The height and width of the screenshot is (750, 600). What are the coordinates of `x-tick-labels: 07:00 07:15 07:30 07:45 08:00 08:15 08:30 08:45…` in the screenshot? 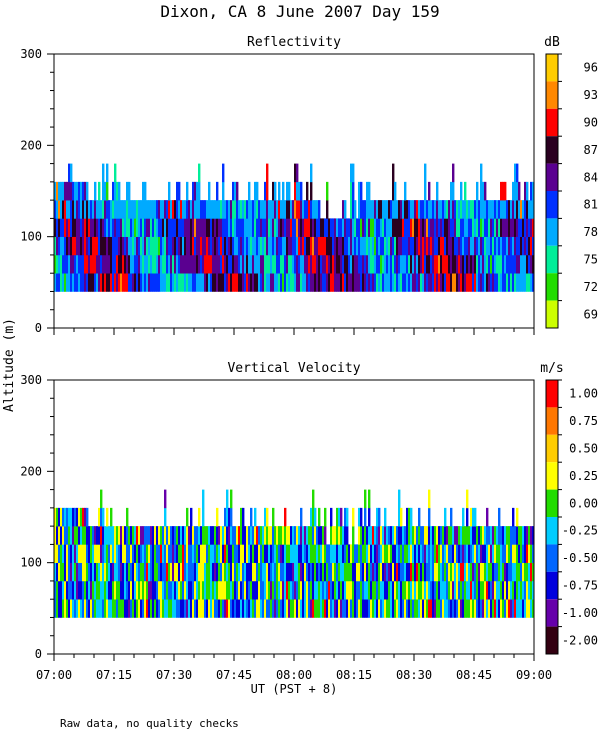 It's located at (294, 675).